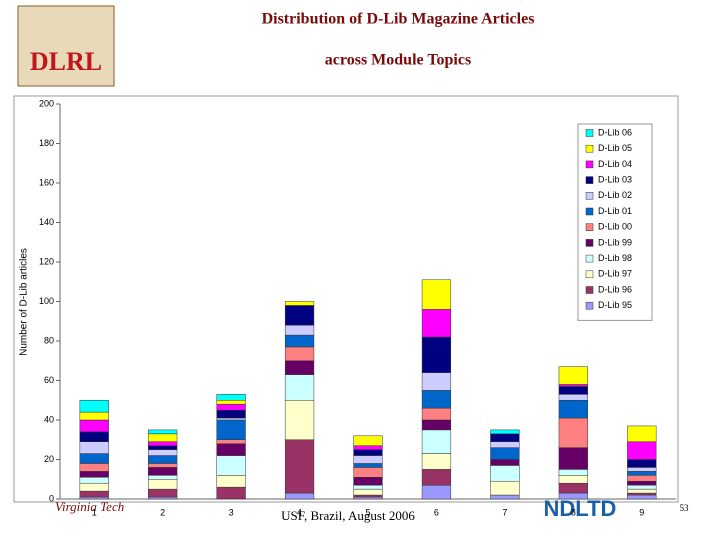  Describe the element at coordinates (51, 498) in the screenshot. I see `y-tick-label: 0` at that location.